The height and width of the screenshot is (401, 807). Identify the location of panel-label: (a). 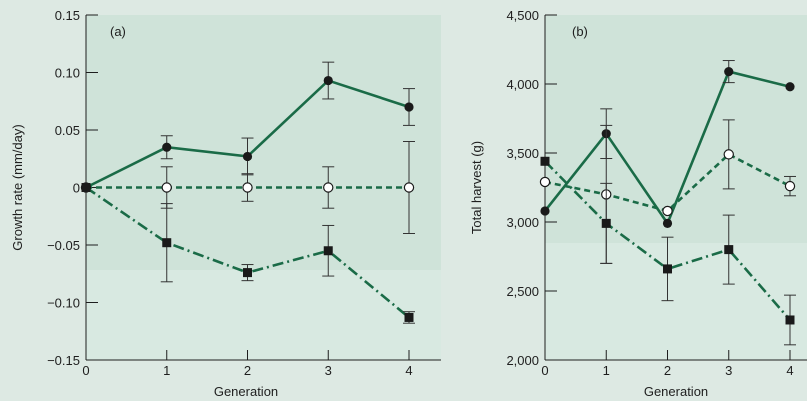
(118, 31).